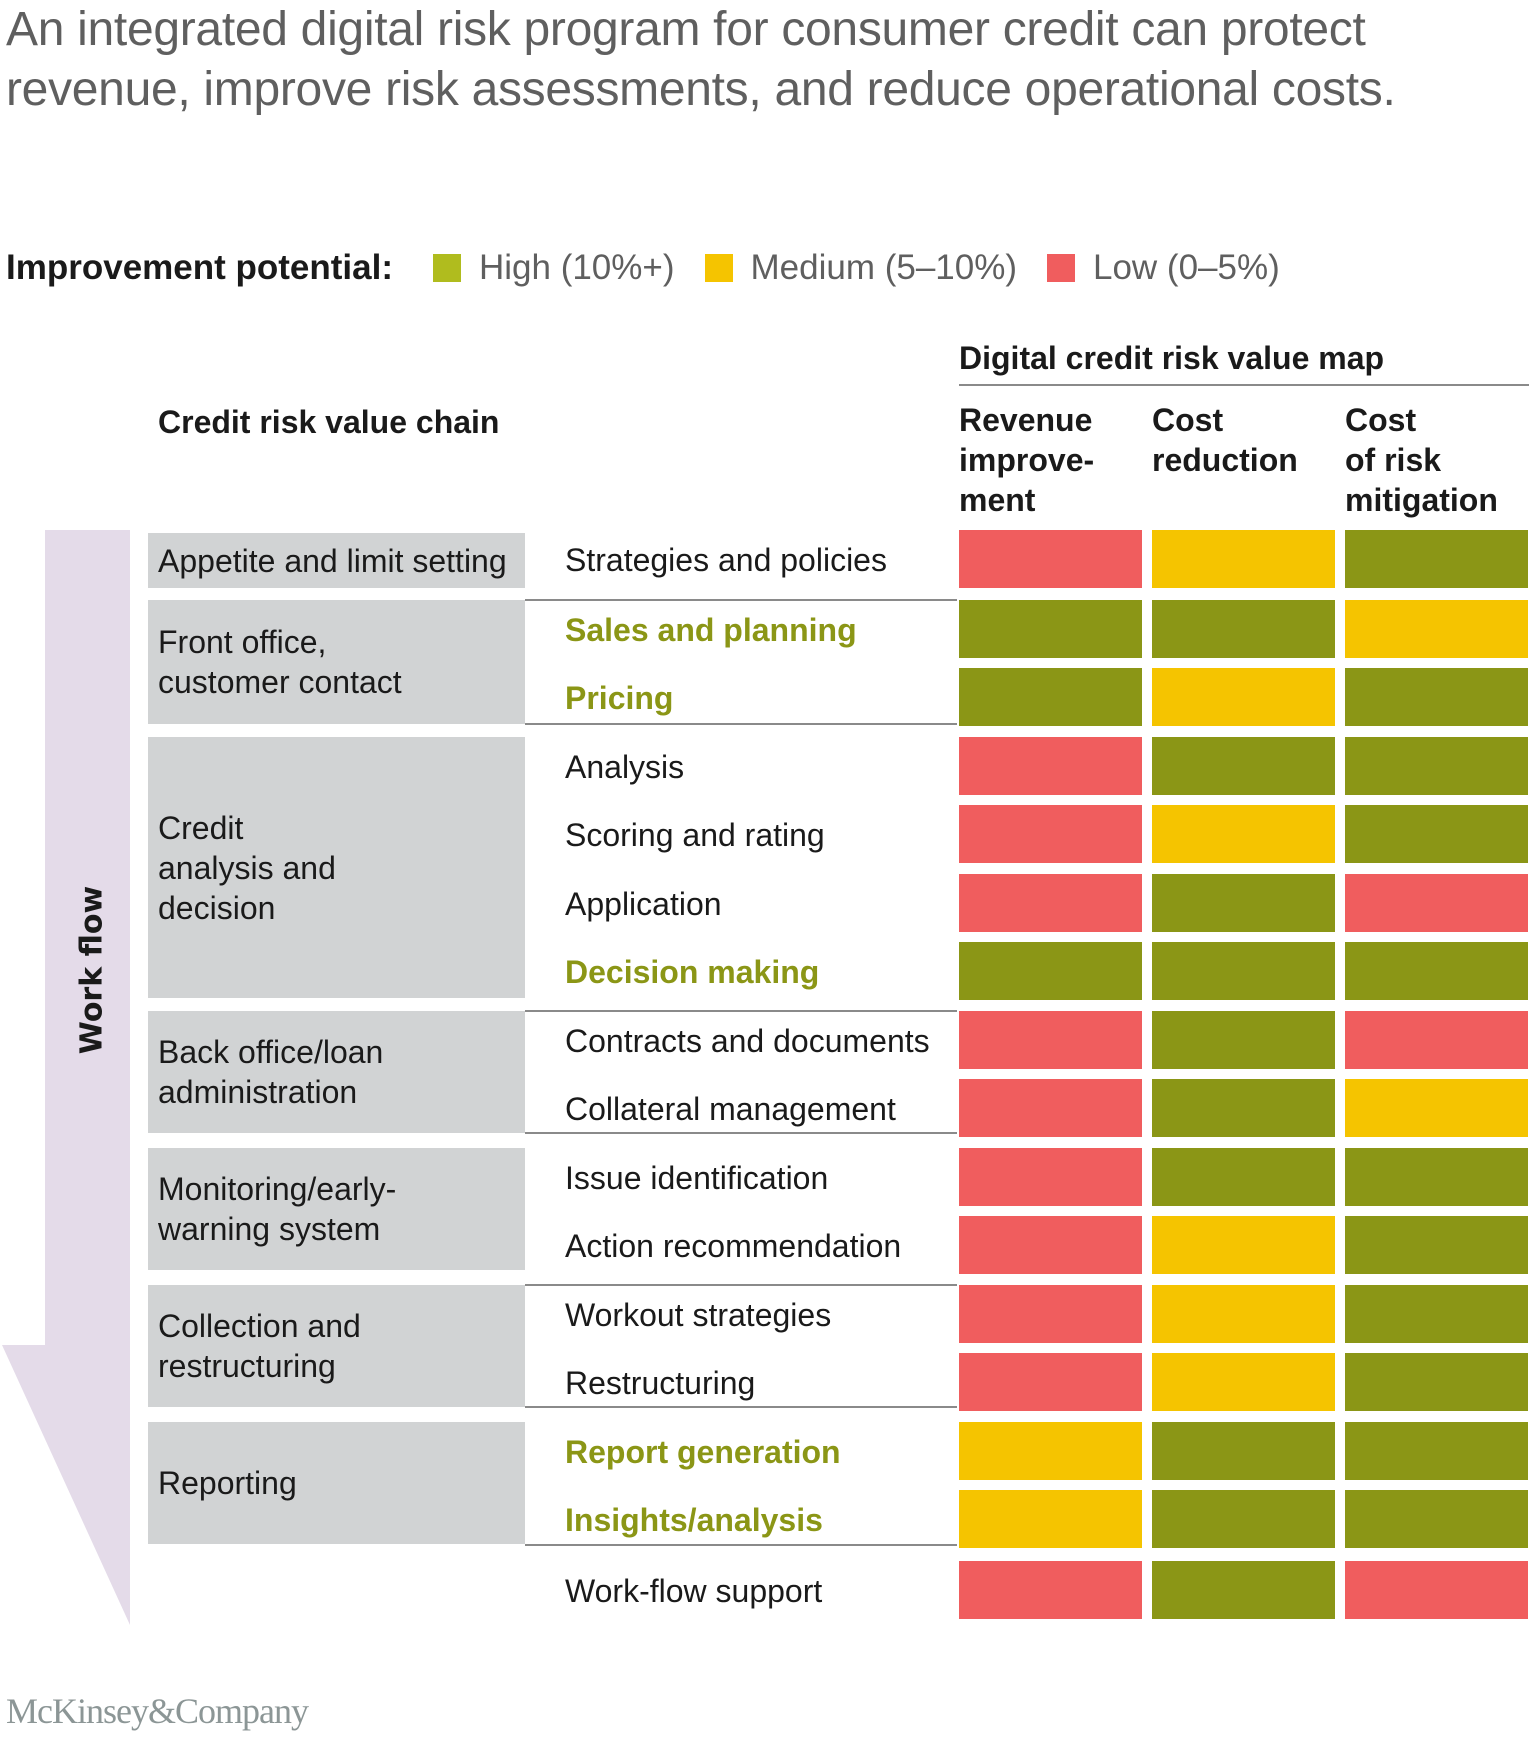 This screenshot has height=1744, width=1536. Describe the element at coordinates (711, 630) in the screenshot. I see `activity-label: Sales and planning` at that location.